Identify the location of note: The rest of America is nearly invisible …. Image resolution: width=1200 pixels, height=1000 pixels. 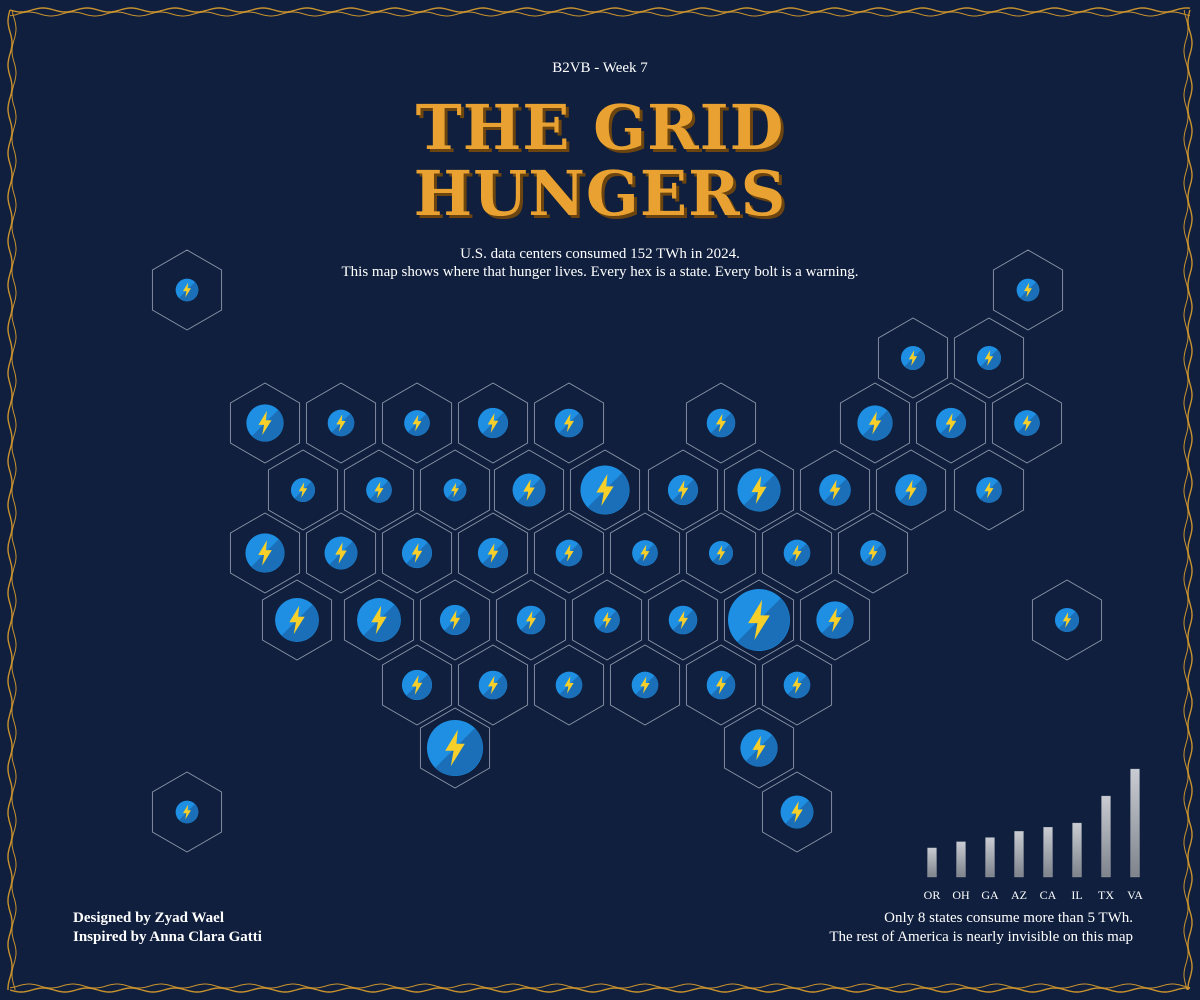
(981, 937).